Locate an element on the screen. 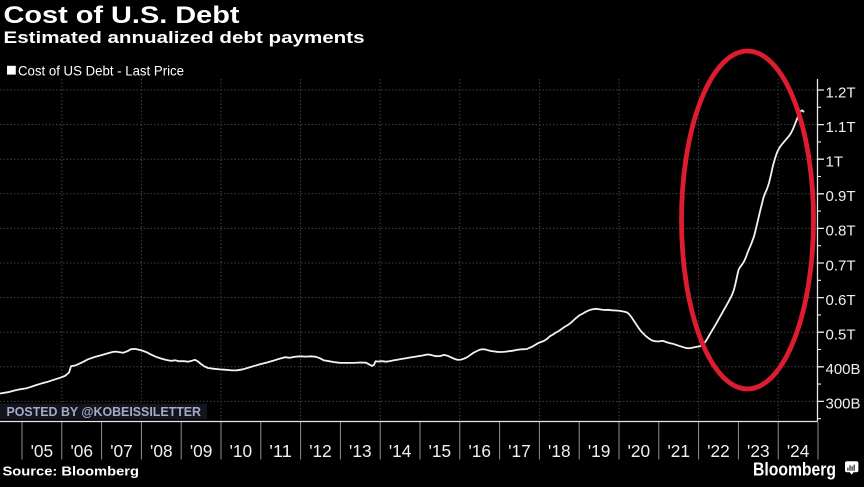 This screenshot has width=864, height=487. svg-text: '15 is located at coordinates (440, 451).